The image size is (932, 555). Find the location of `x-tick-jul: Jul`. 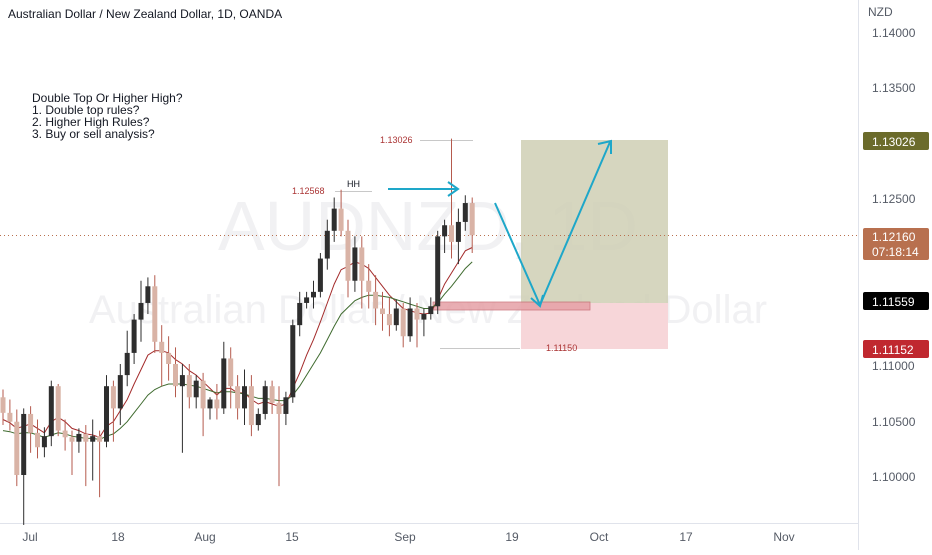

x-tick-jul: Jul is located at coordinates (29, 537).